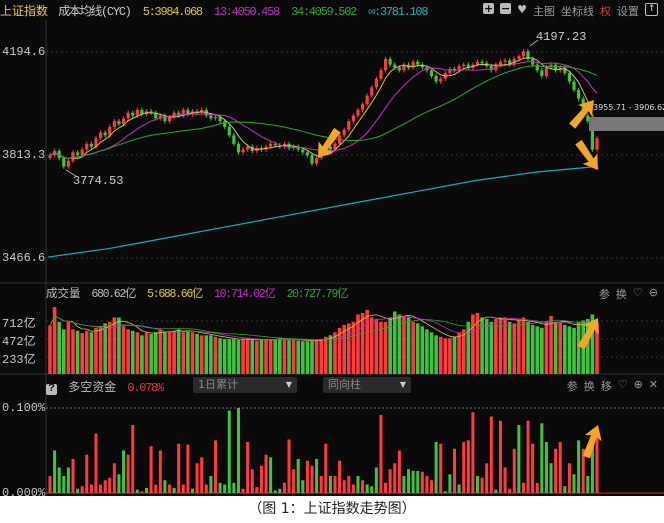  Describe the element at coordinates (577, 11) in the screenshot. I see `axis-line-button: 坐标线` at that location.